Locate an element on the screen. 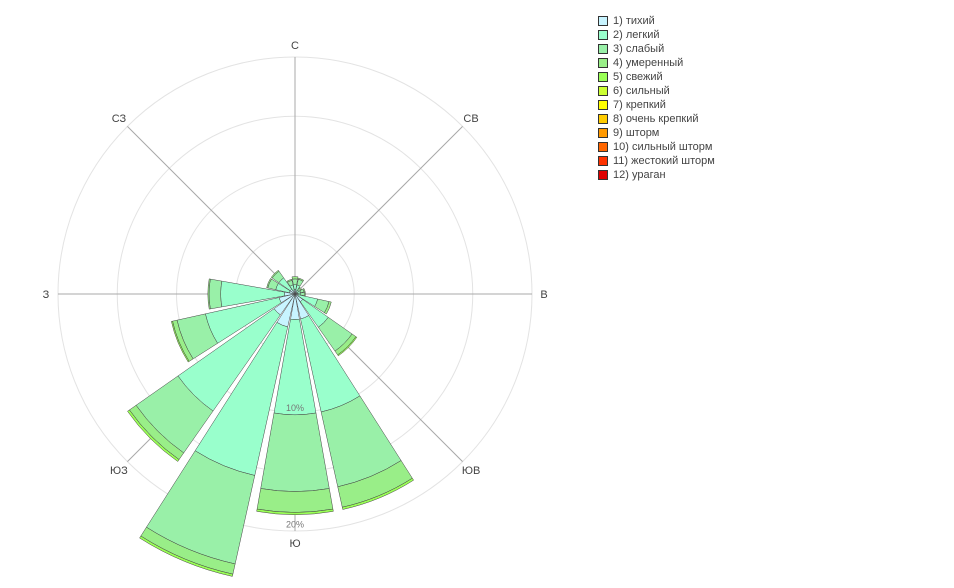 The width and height of the screenshot is (954, 588). legend-label: 5) свежий is located at coordinates (638, 77).